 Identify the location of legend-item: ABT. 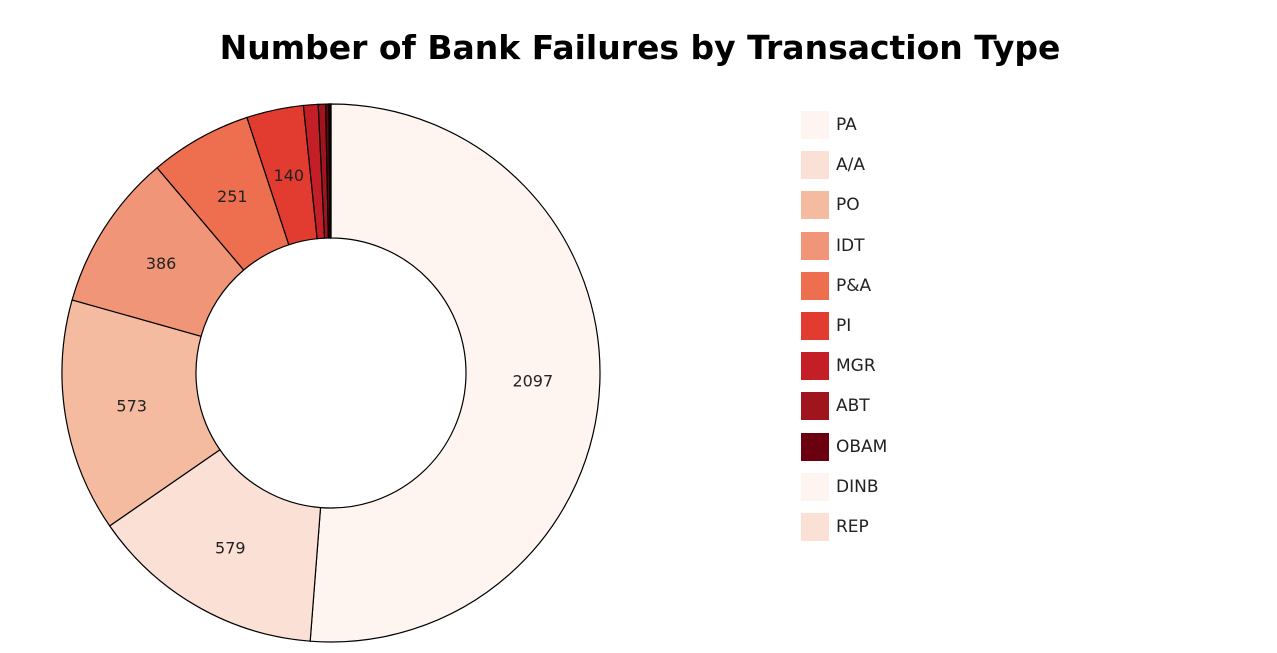
(844, 406).